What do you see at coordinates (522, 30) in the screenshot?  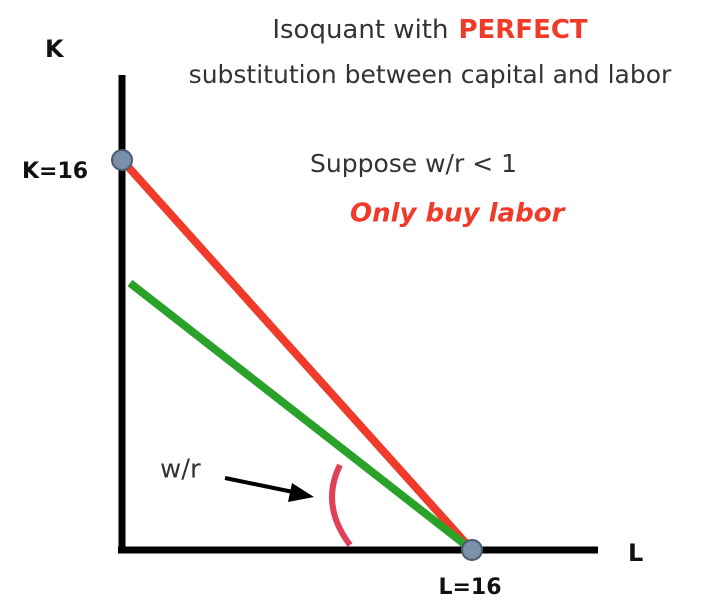 I see `title-emphasis: PERFECT` at bounding box center [522, 30].